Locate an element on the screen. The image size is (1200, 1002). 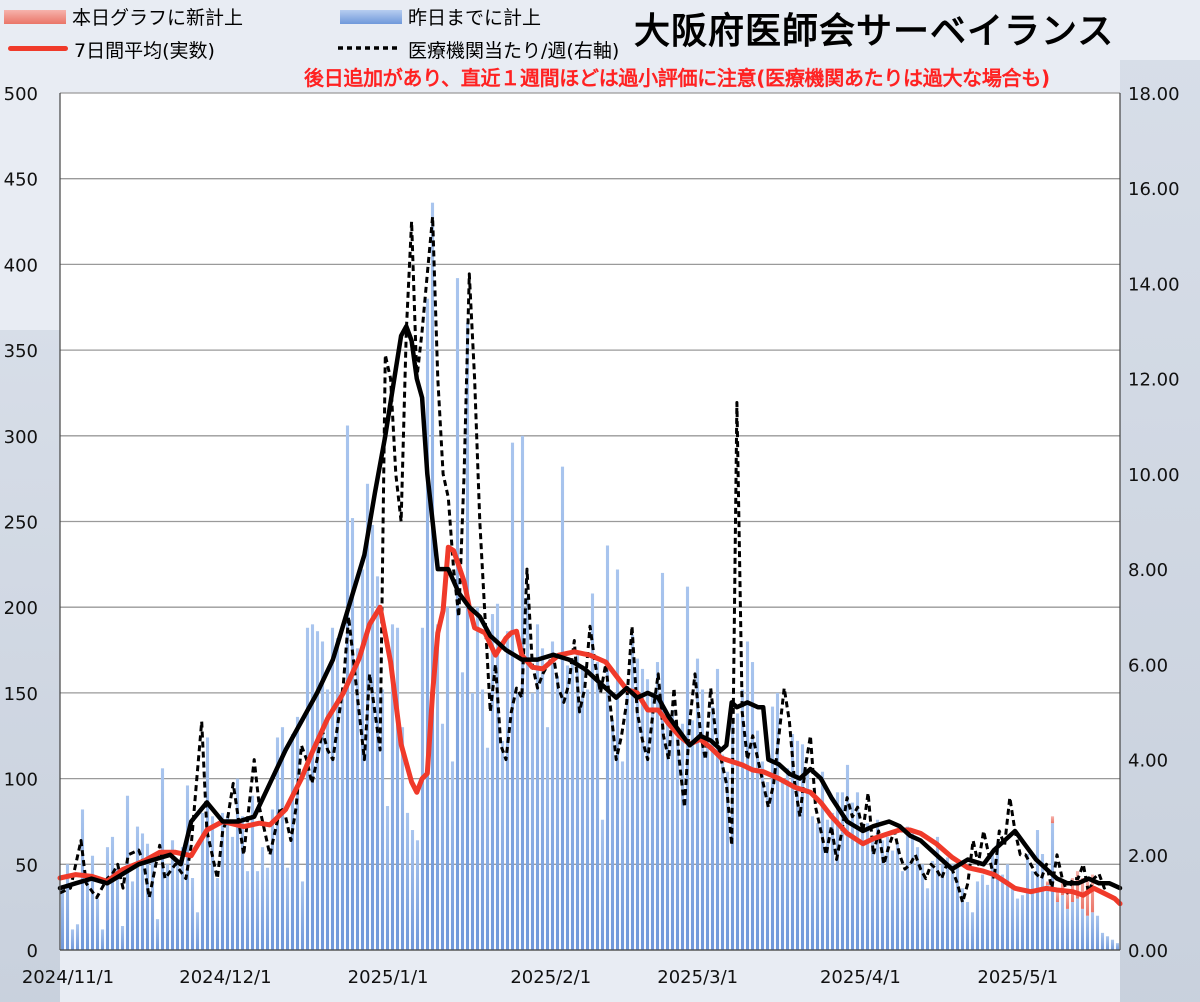
x-tick-2025/3/1: 2025/3/1 is located at coordinates (697, 977).